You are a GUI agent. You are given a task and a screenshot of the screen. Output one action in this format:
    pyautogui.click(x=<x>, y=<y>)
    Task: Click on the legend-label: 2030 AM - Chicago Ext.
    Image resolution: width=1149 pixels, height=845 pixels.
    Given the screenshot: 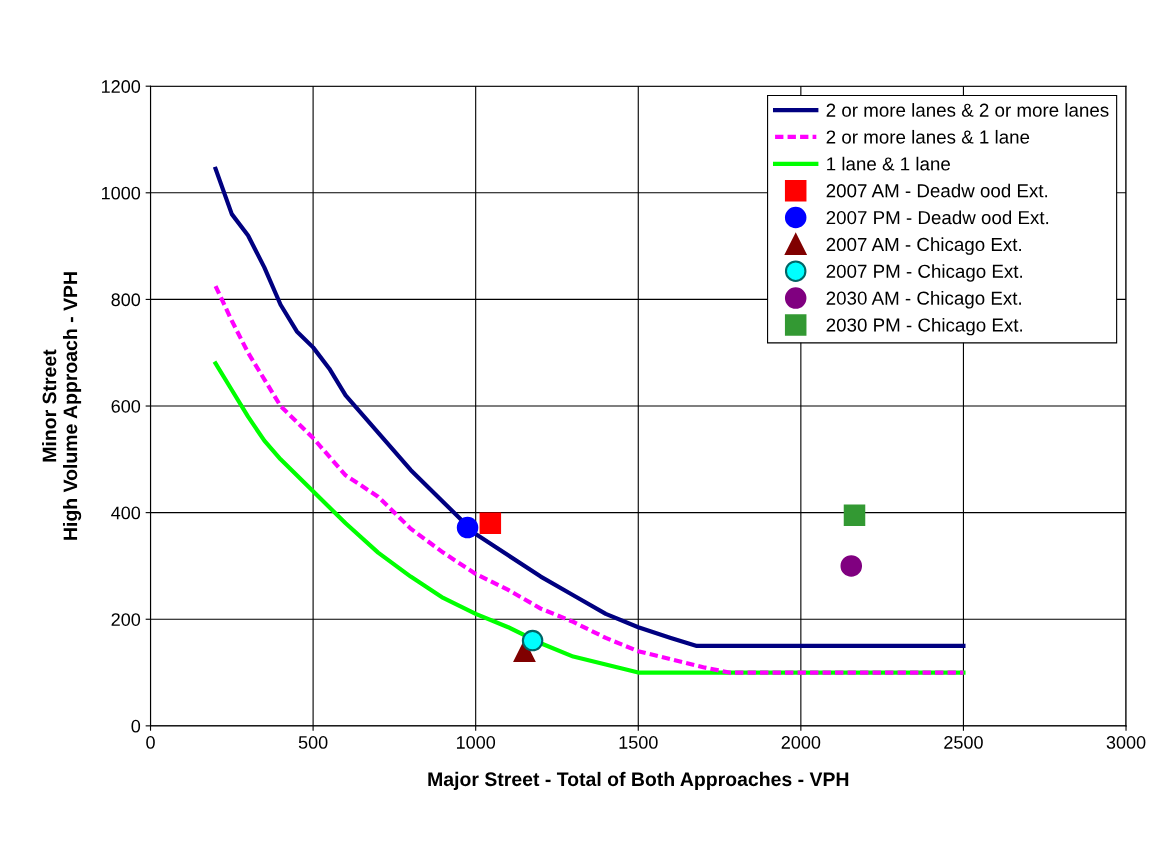 What is the action you would take?
    pyautogui.click(x=923, y=300)
    